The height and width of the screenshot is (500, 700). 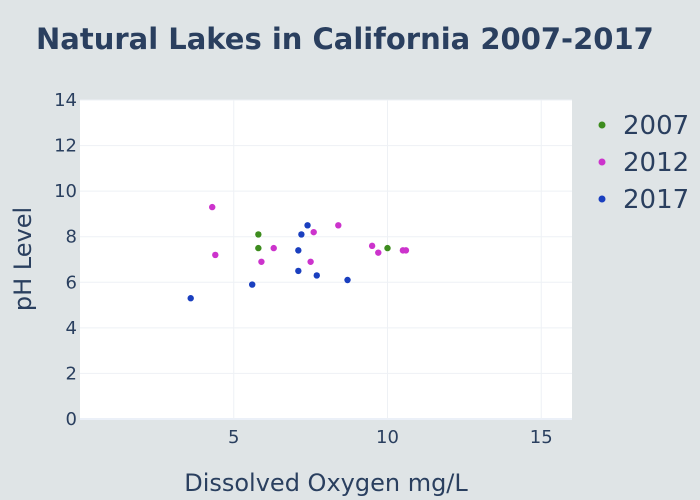 I want to click on y-tick-label: 8, so click(x=71, y=237).